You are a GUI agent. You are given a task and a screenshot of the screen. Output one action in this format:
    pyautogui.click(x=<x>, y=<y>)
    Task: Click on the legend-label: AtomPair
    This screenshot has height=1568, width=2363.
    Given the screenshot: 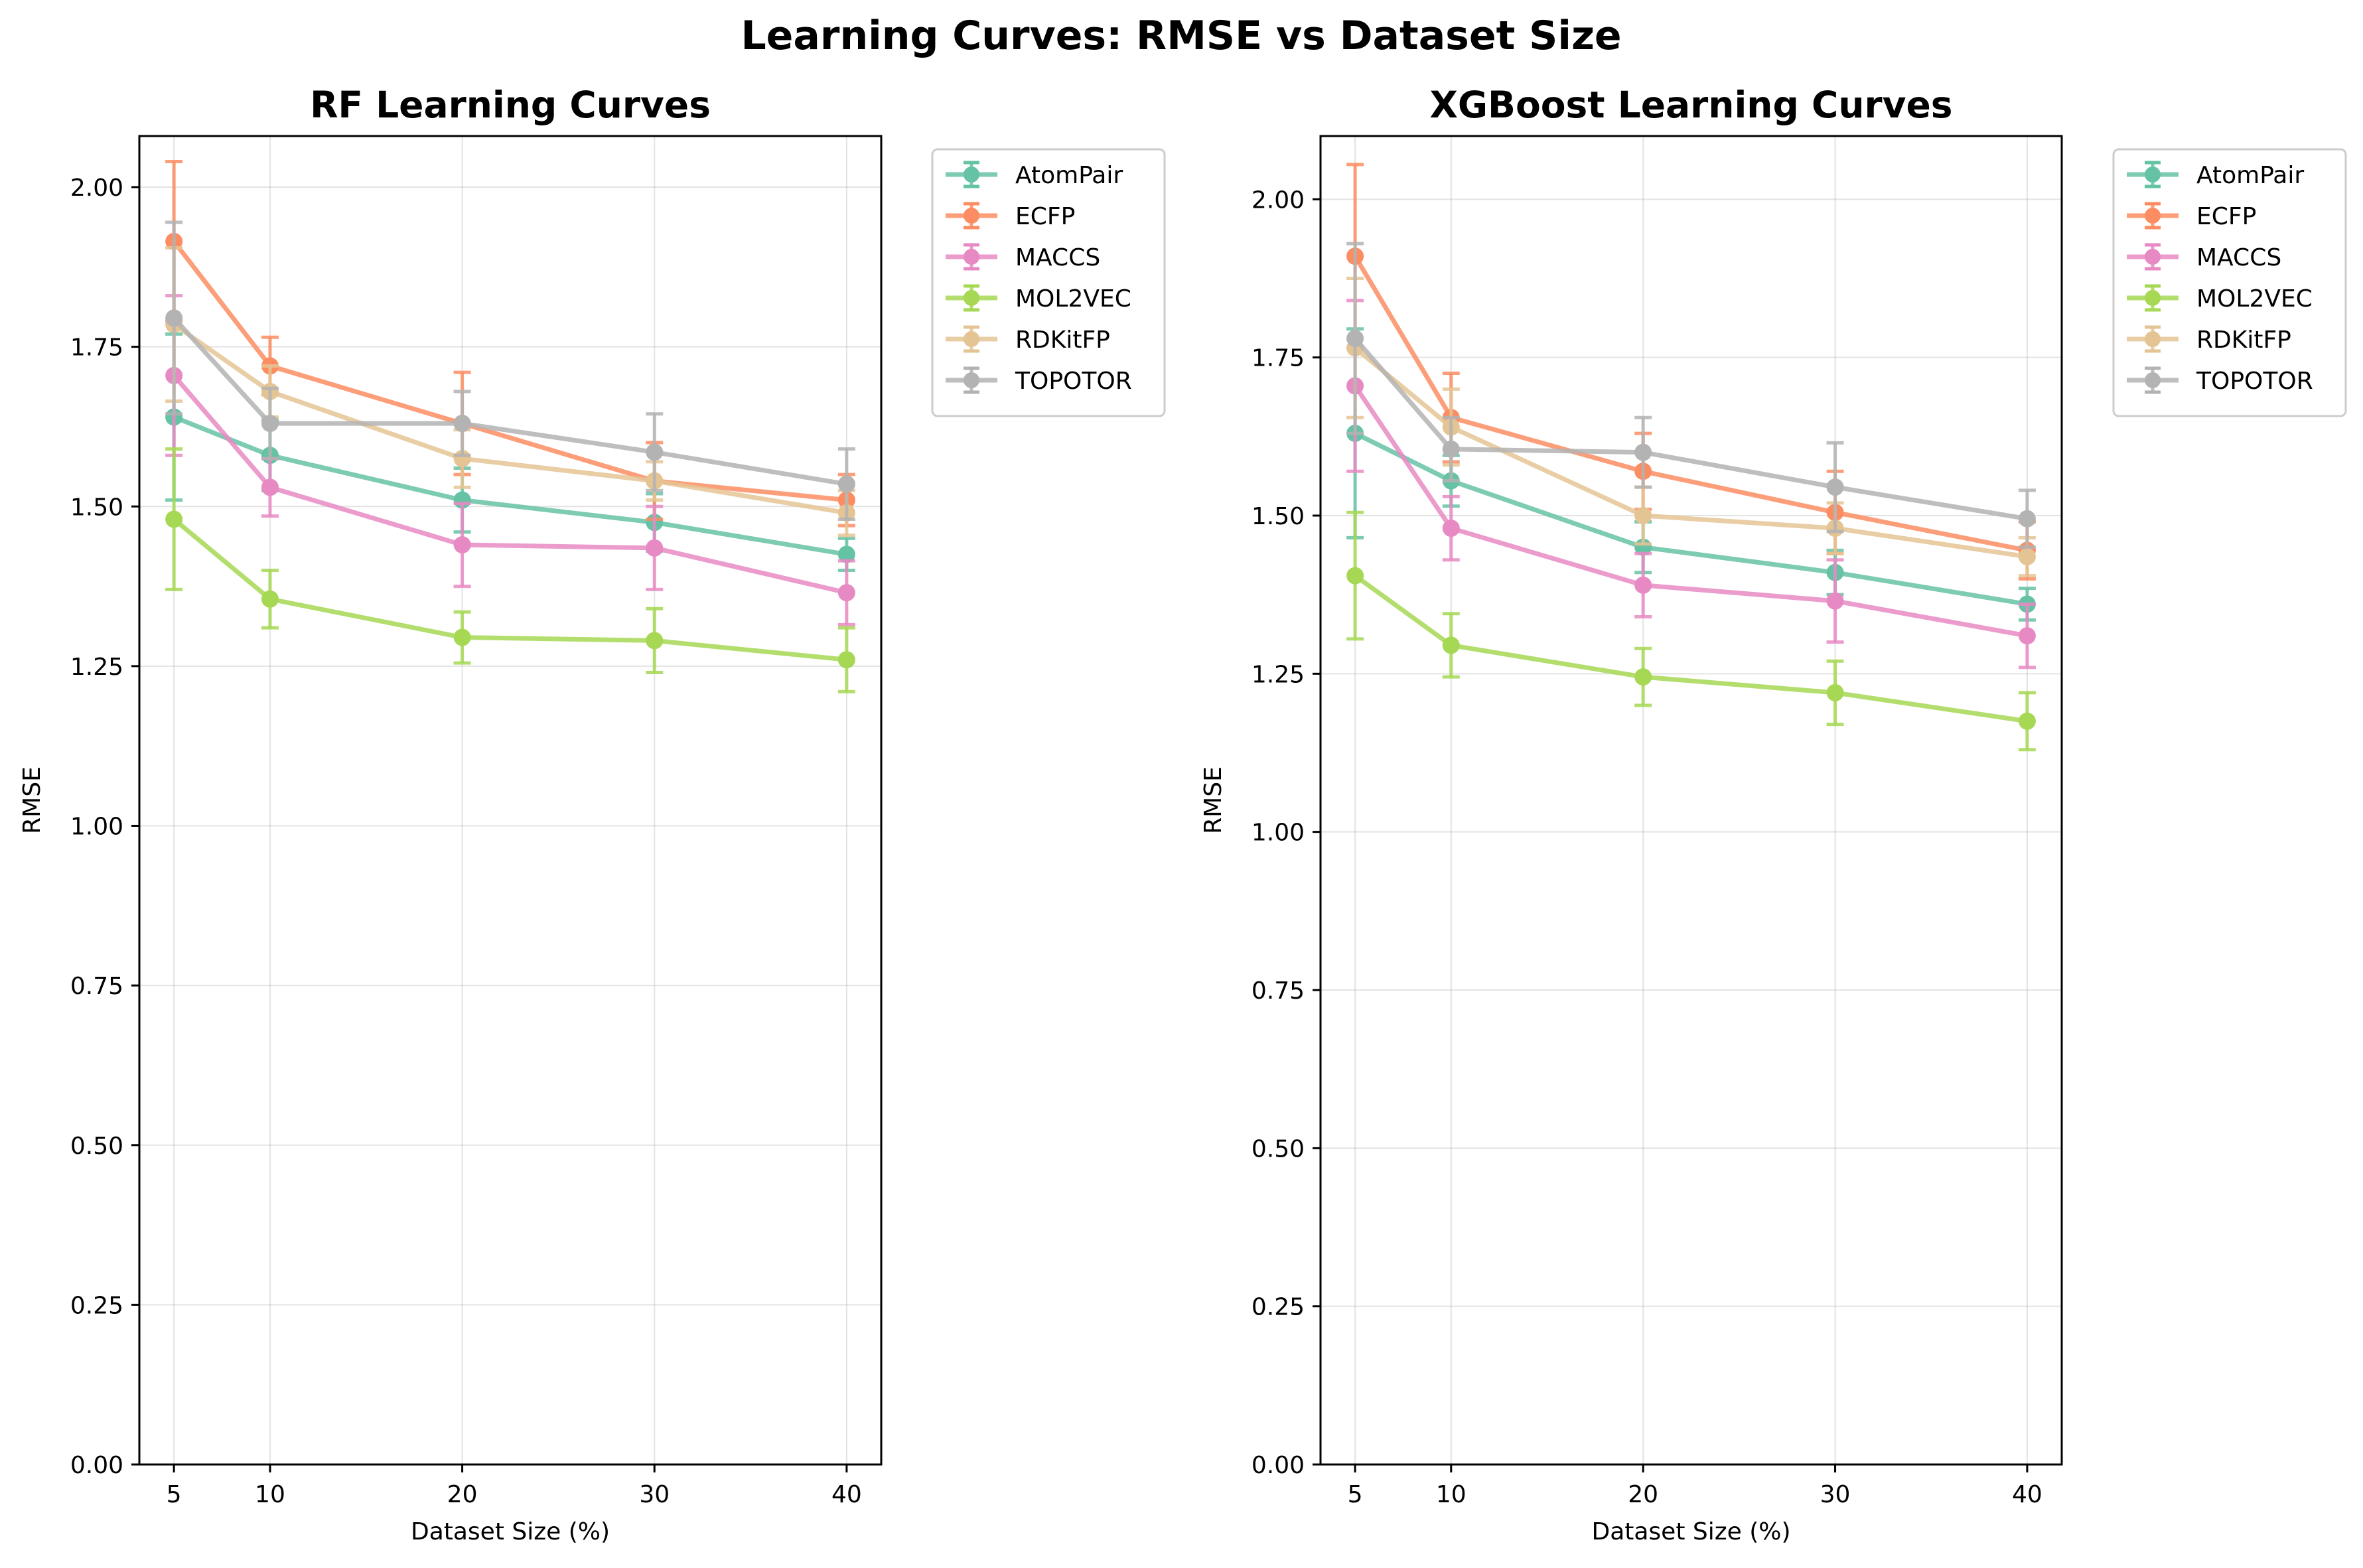 What is the action you would take?
    pyautogui.click(x=2250, y=175)
    